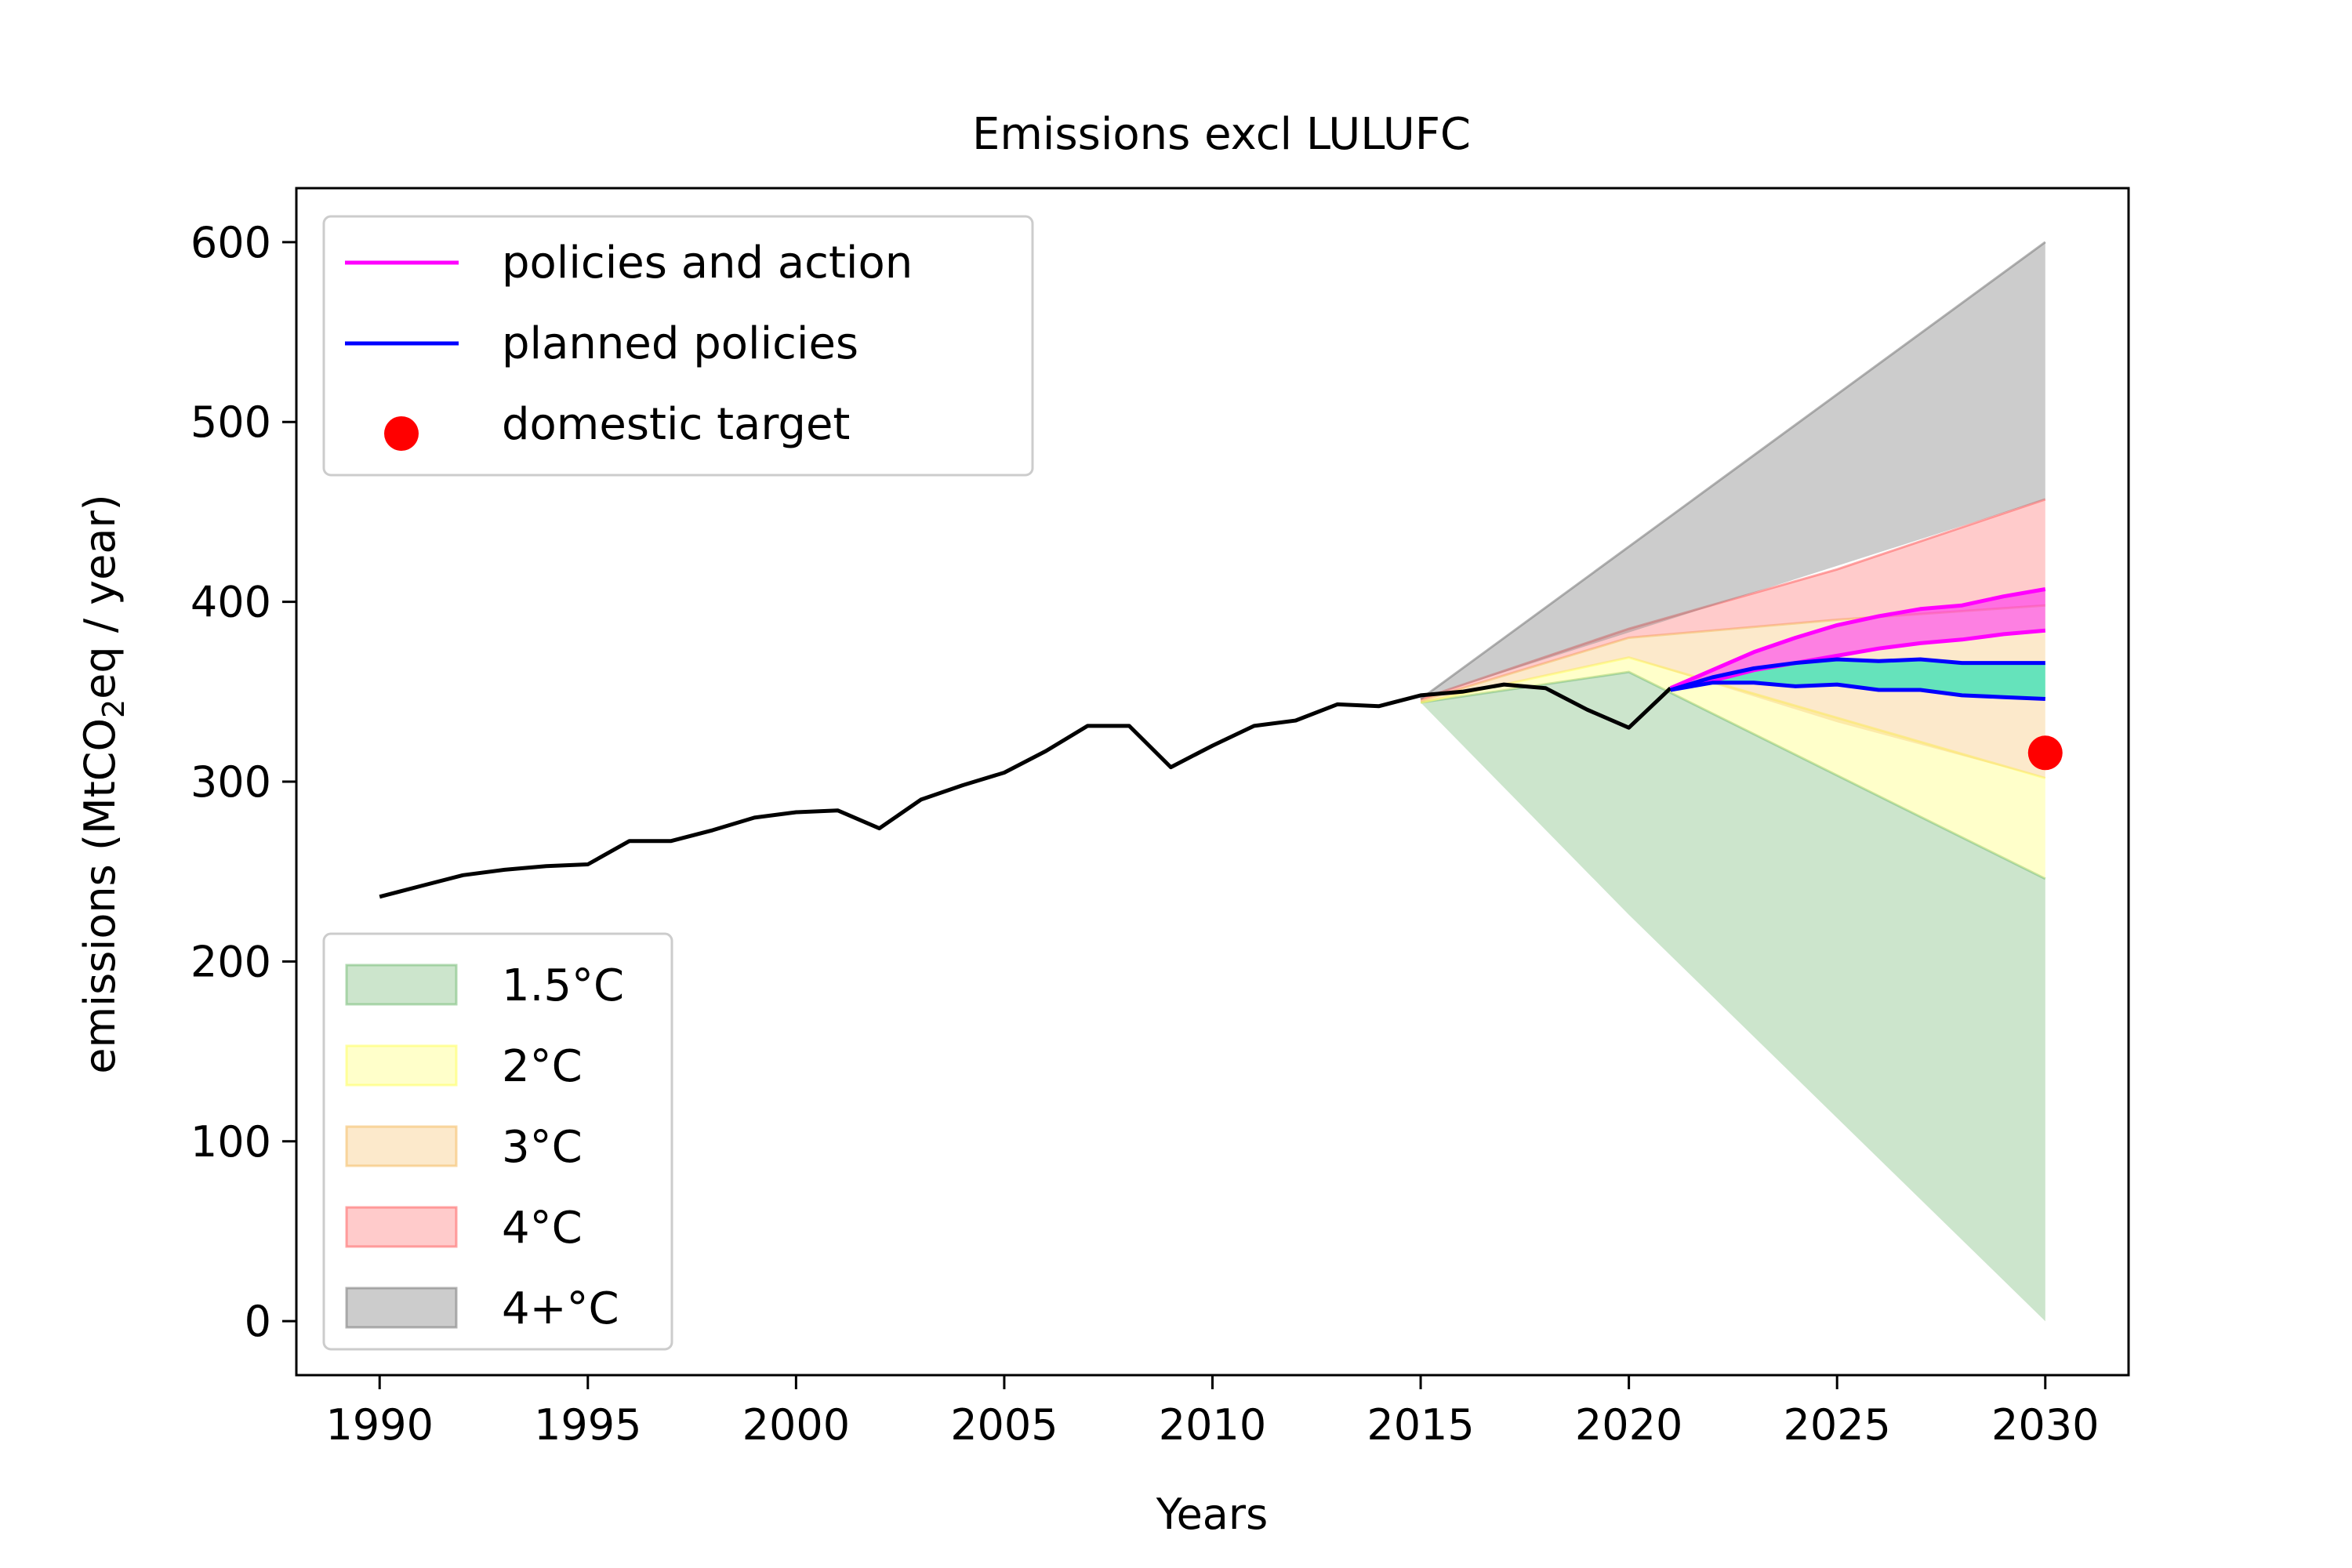 The width and height of the screenshot is (2352, 1568). I want to click on band-4c-edge, so click(1733, 599).